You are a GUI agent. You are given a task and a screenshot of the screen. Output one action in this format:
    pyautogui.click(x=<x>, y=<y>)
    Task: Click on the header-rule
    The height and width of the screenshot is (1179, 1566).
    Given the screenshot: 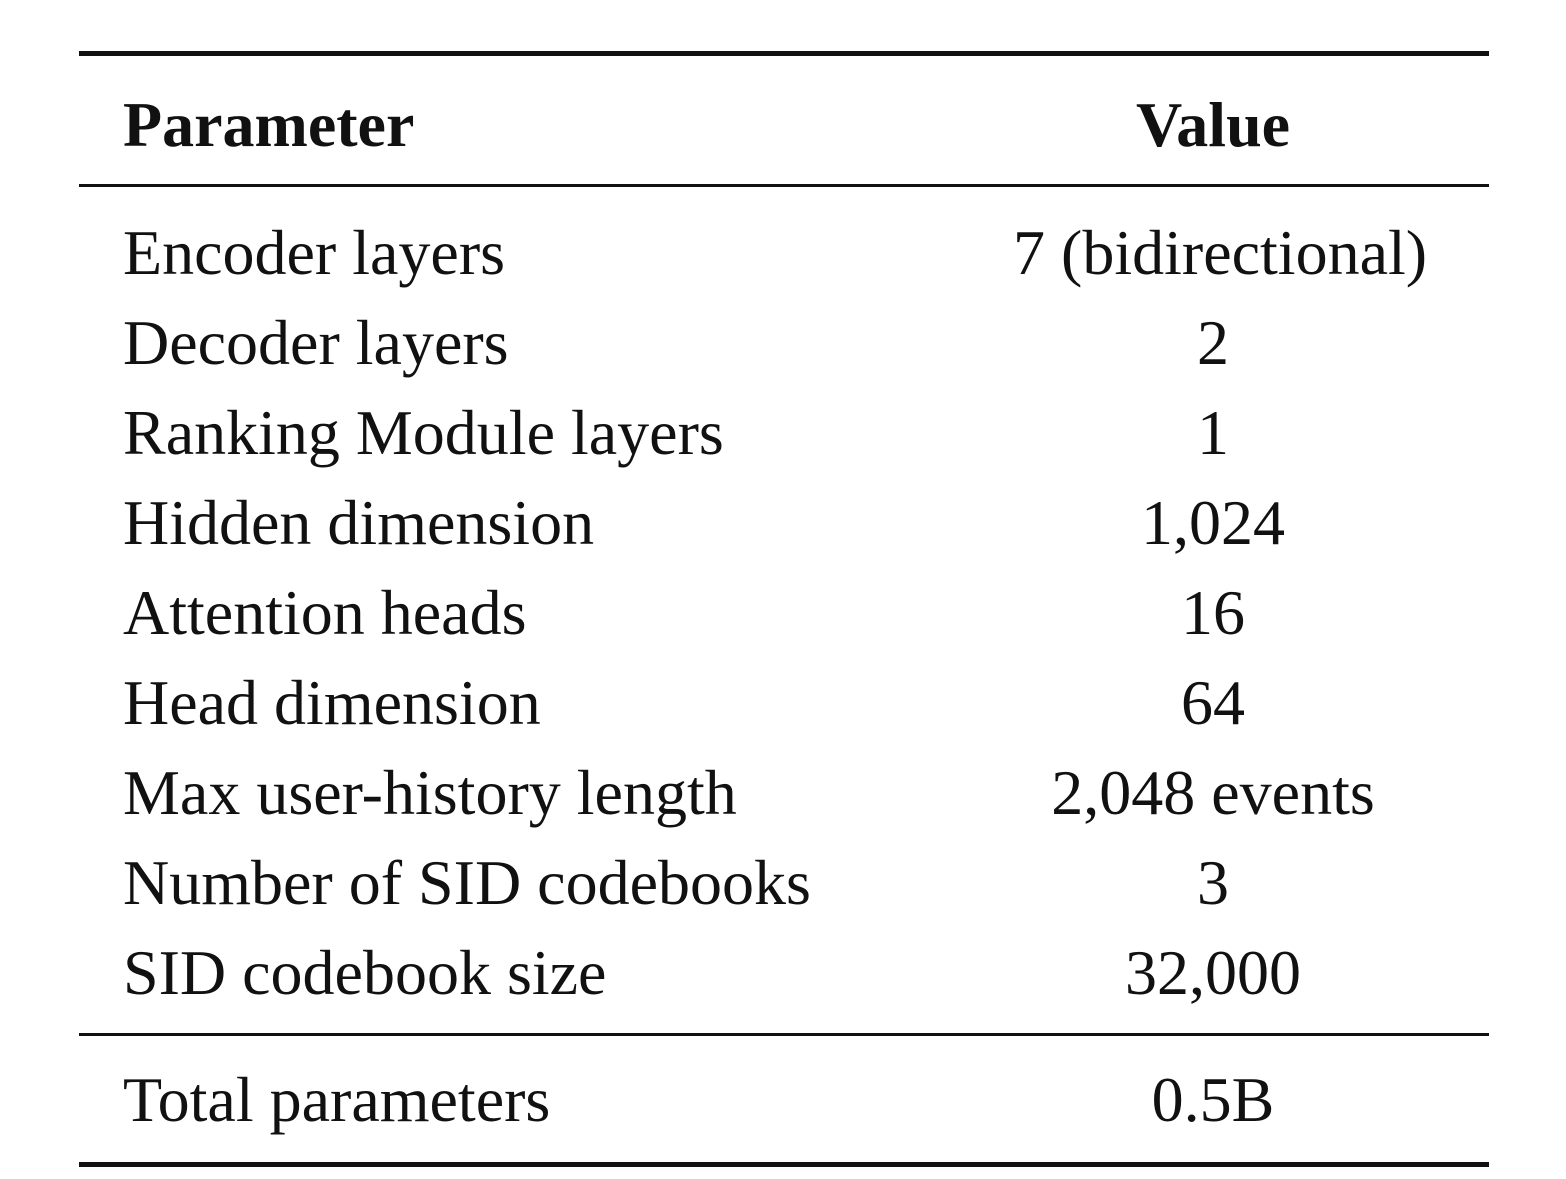 What is the action you would take?
    pyautogui.click(x=784, y=185)
    